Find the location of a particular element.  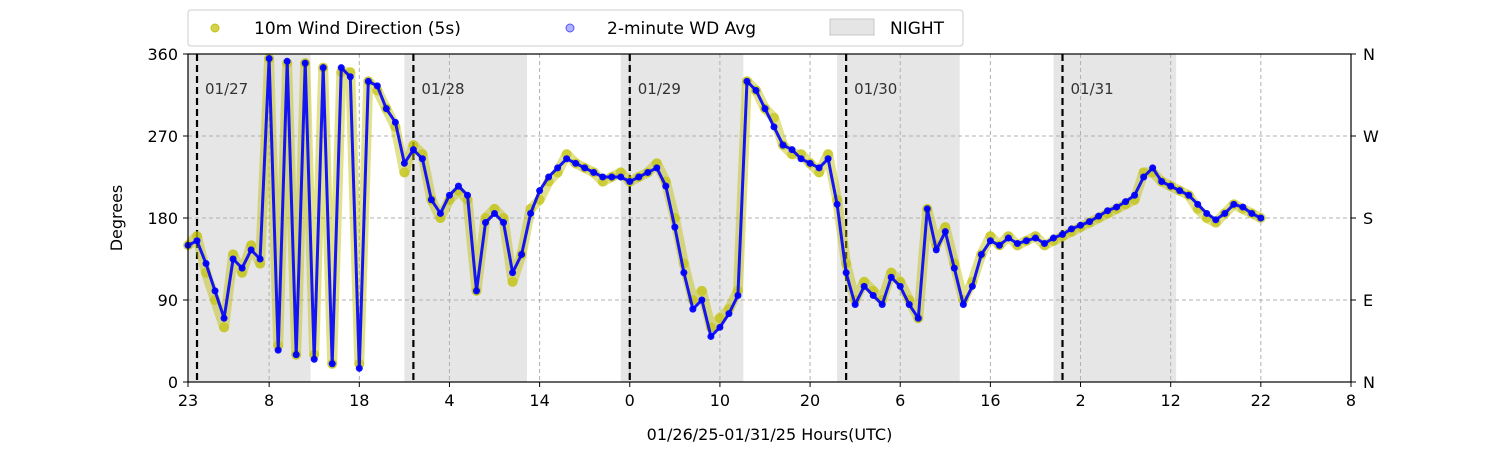

legend-label-0: 10m Wind Direction (5s) is located at coordinates (357, 29).